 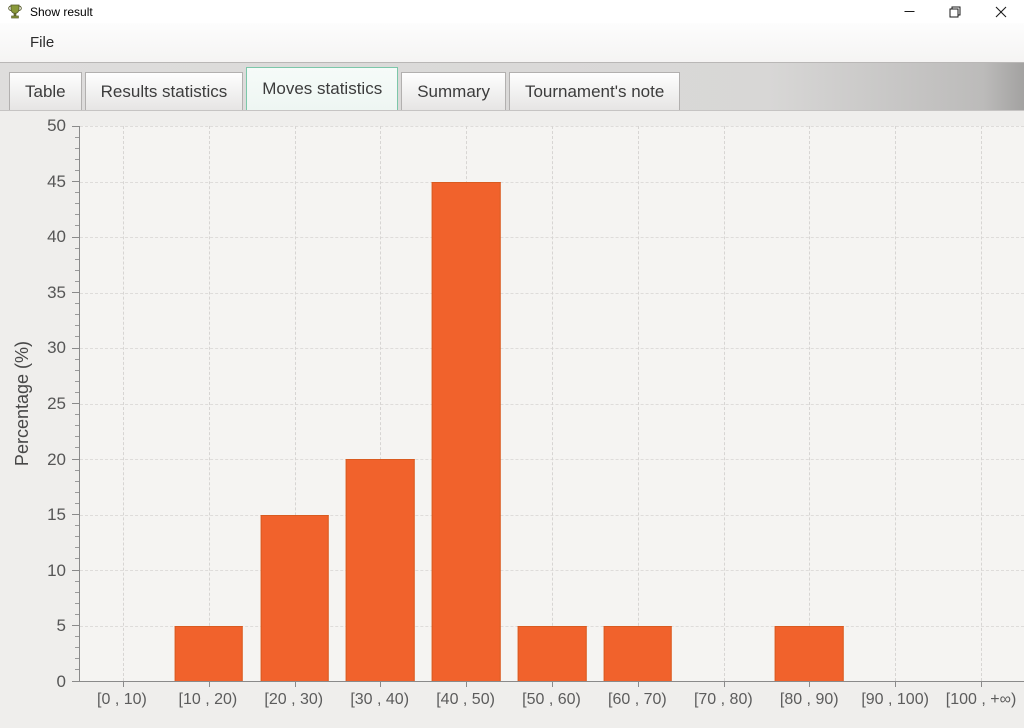 I want to click on minimize-icon, so click(x=909, y=11).